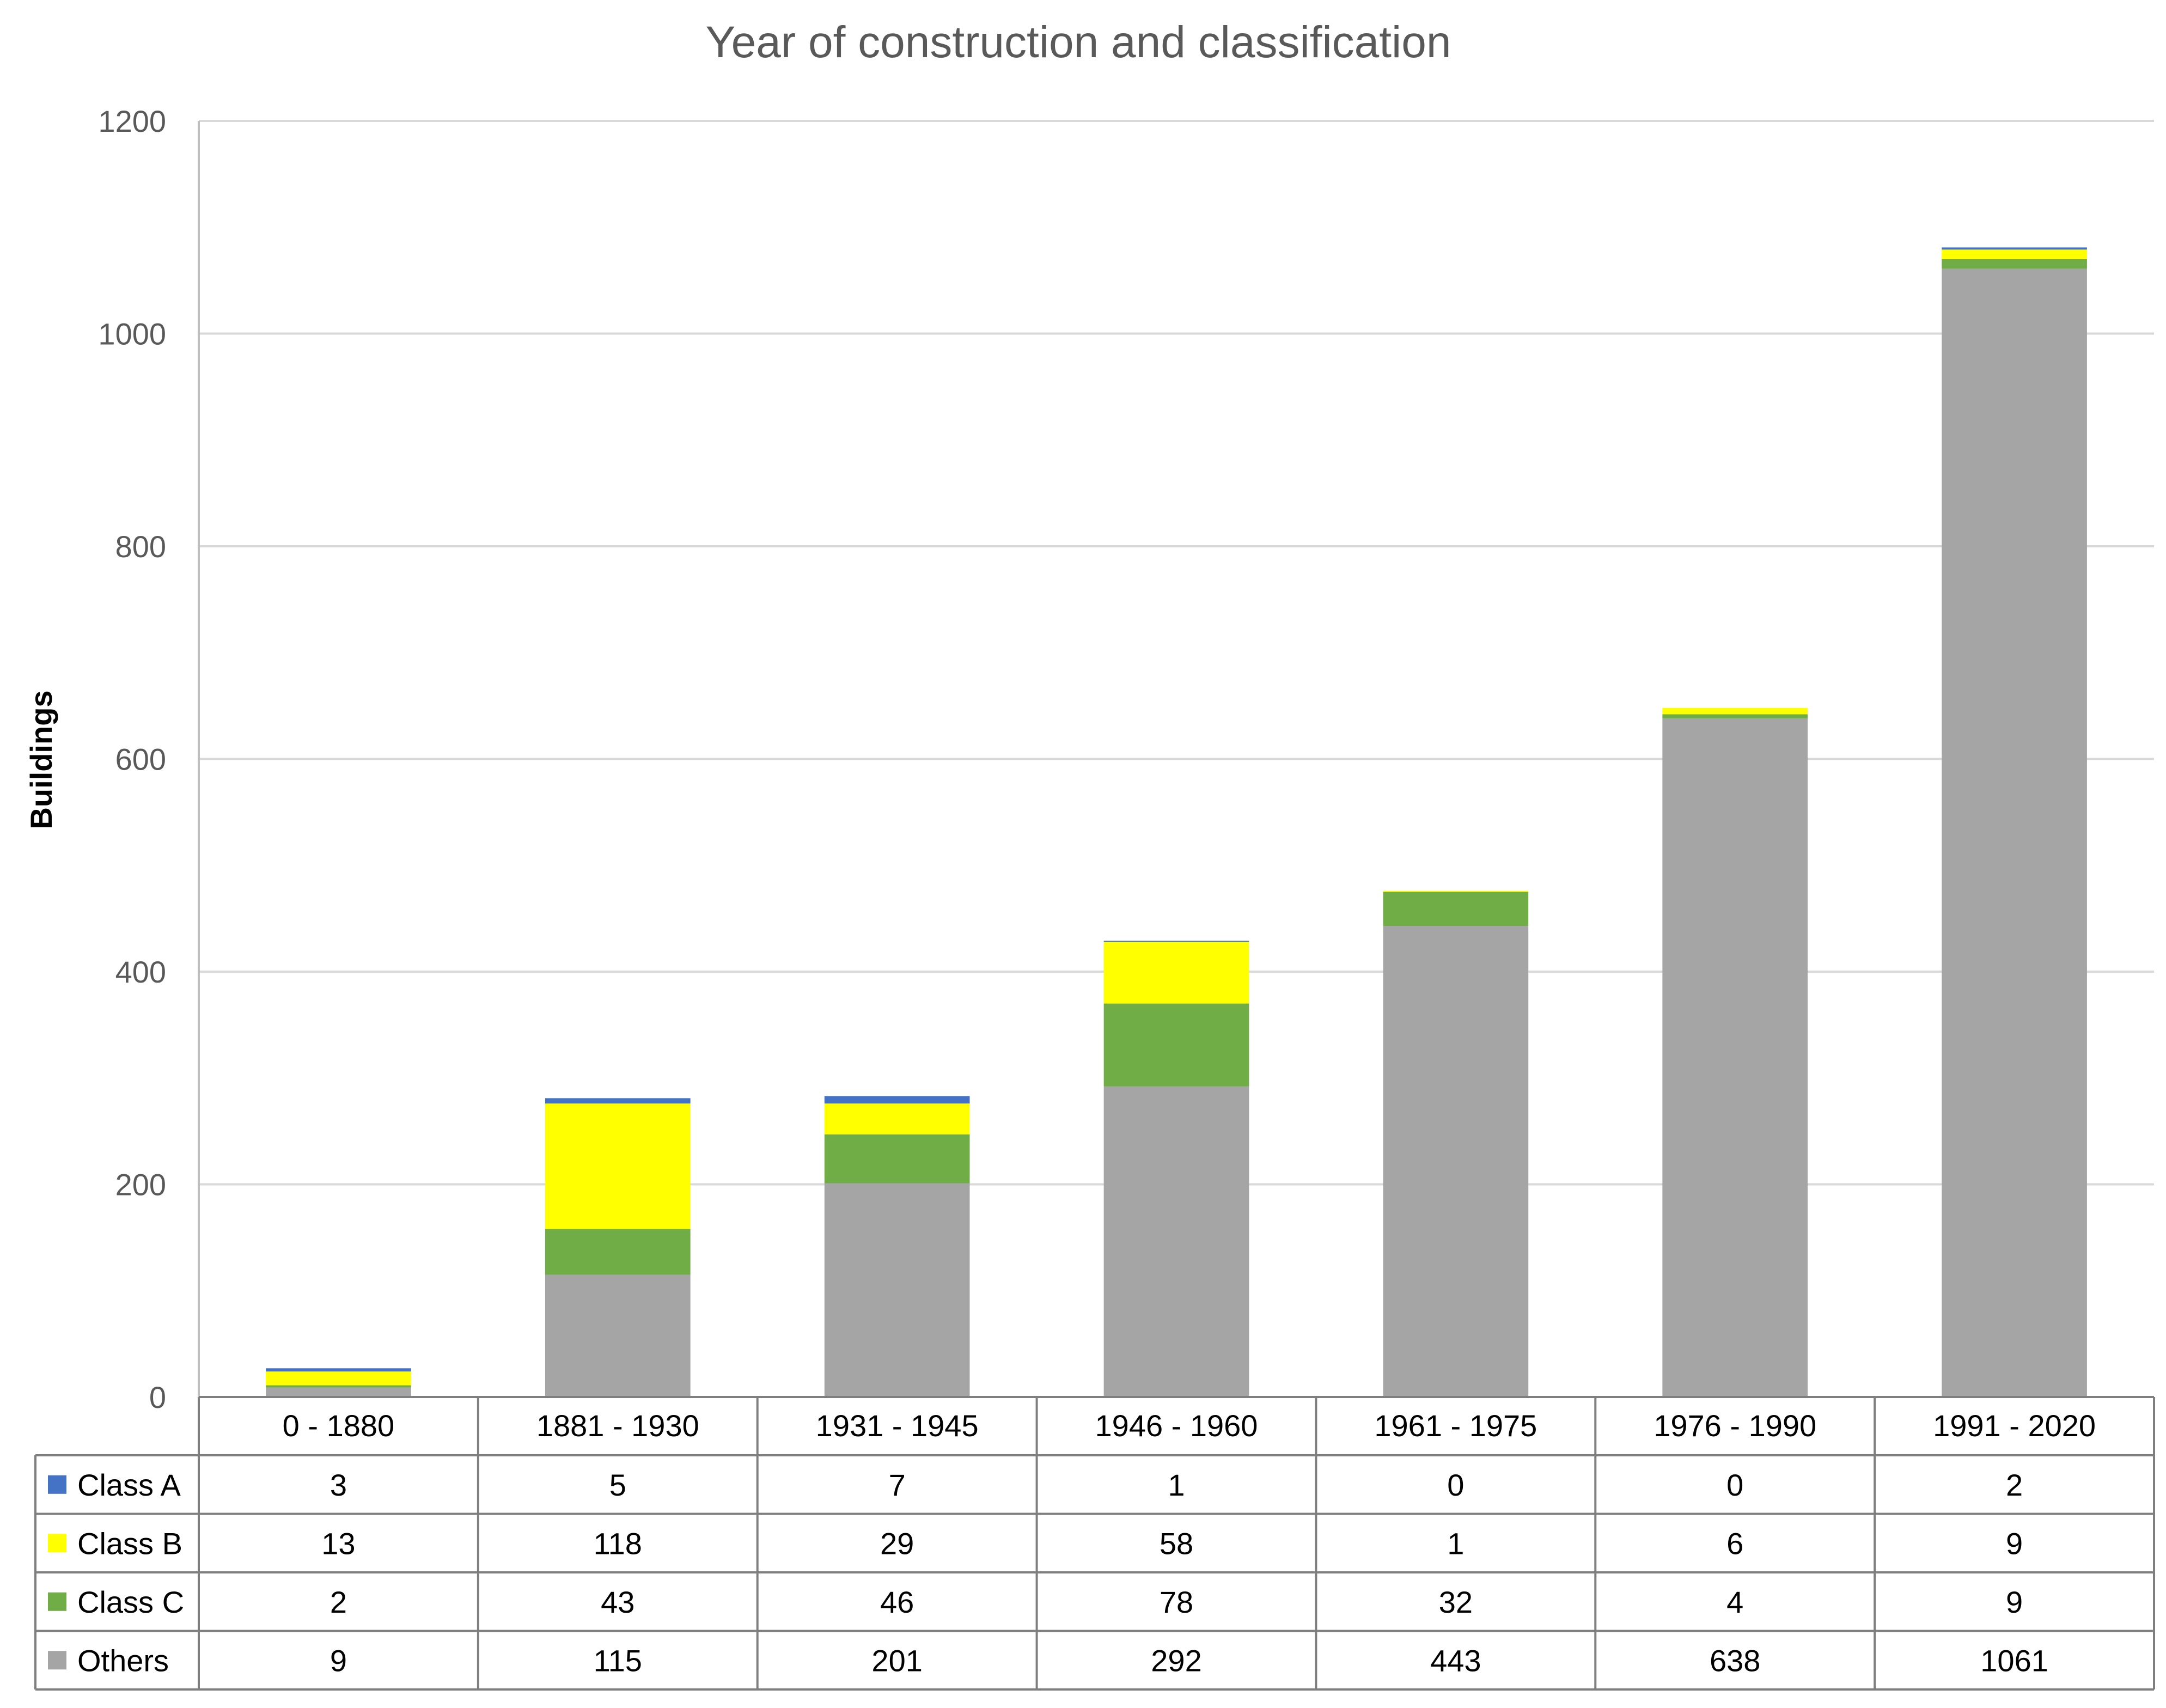  What do you see at coordinates (129, 1543) in the screenshot?
I see `legend-label: Class B` at bounding box center [129, 1543].